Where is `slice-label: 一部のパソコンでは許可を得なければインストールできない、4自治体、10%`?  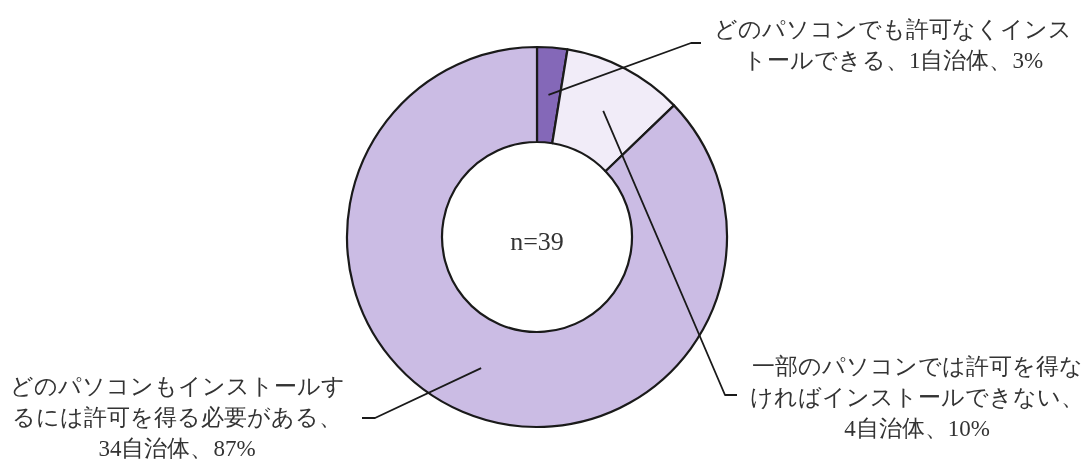 slice-label: 一部のパソコンでは許可を得なければインストールできない、4自治体、10% is located at coordinates (917, 397).